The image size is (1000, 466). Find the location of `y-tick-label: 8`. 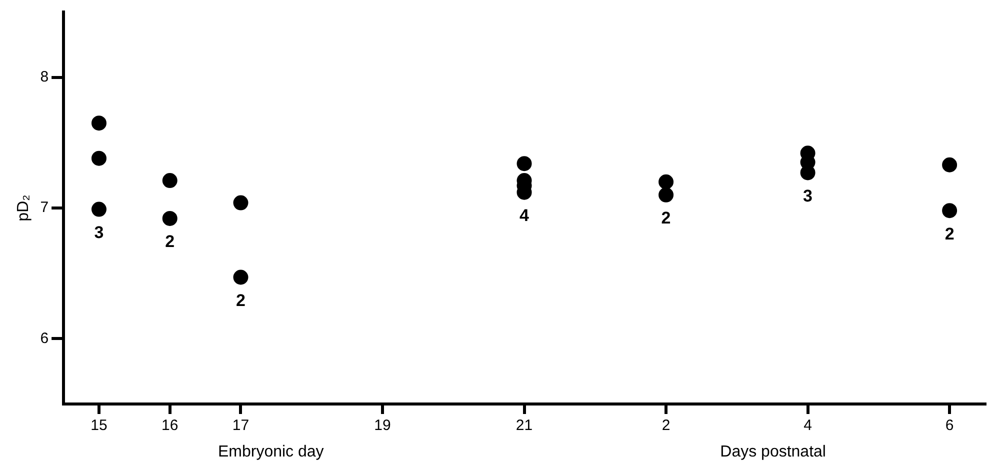

y-tick-label: 8 is located at coordinates (44, 77).